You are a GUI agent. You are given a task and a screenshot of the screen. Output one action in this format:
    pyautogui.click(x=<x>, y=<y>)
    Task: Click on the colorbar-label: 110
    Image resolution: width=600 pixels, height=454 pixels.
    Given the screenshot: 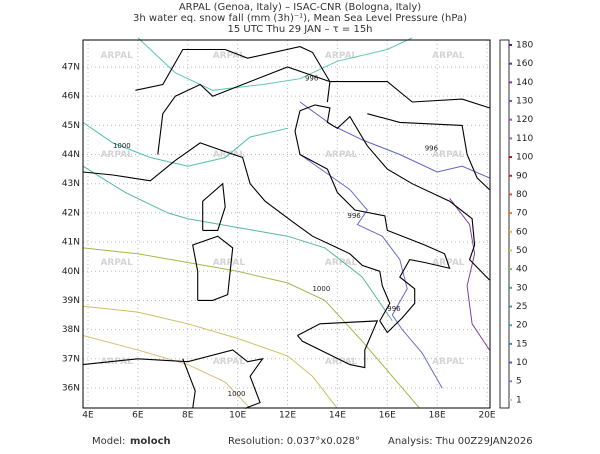 What is the action you would take?
    pyautogui.click(x=524, y=139)
    